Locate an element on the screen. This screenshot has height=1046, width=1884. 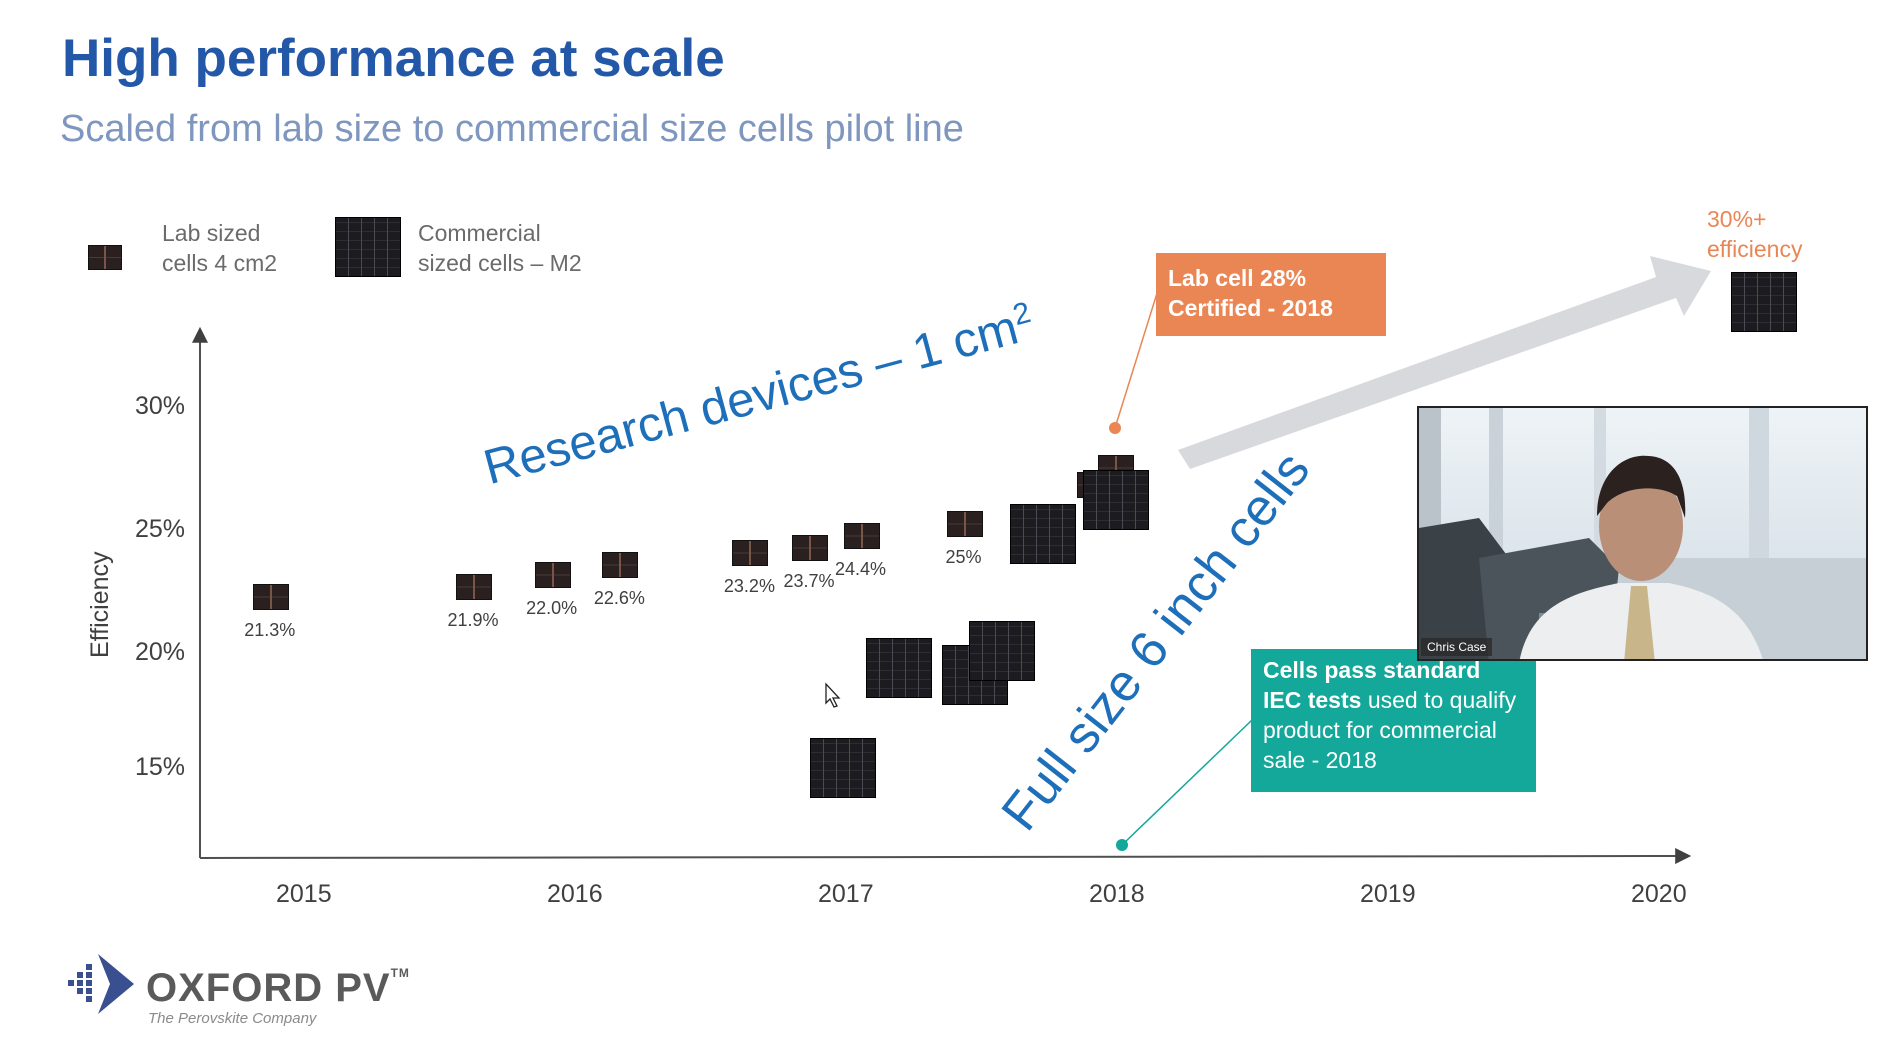
x-tick-2019: 2019 is located at coordinates (1388, 894).